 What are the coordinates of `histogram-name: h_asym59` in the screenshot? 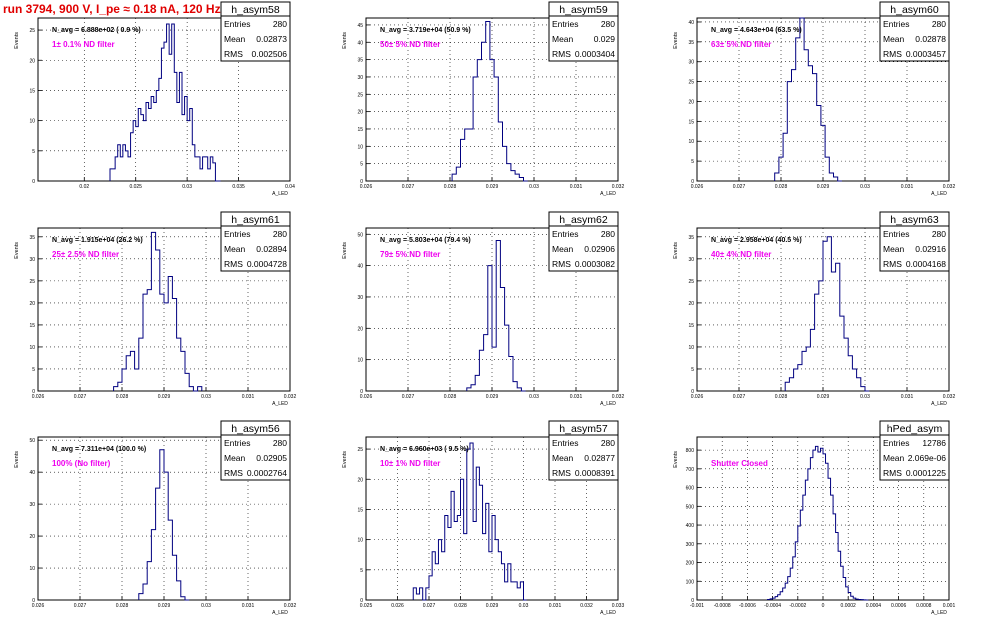 It's located at (583, 10).